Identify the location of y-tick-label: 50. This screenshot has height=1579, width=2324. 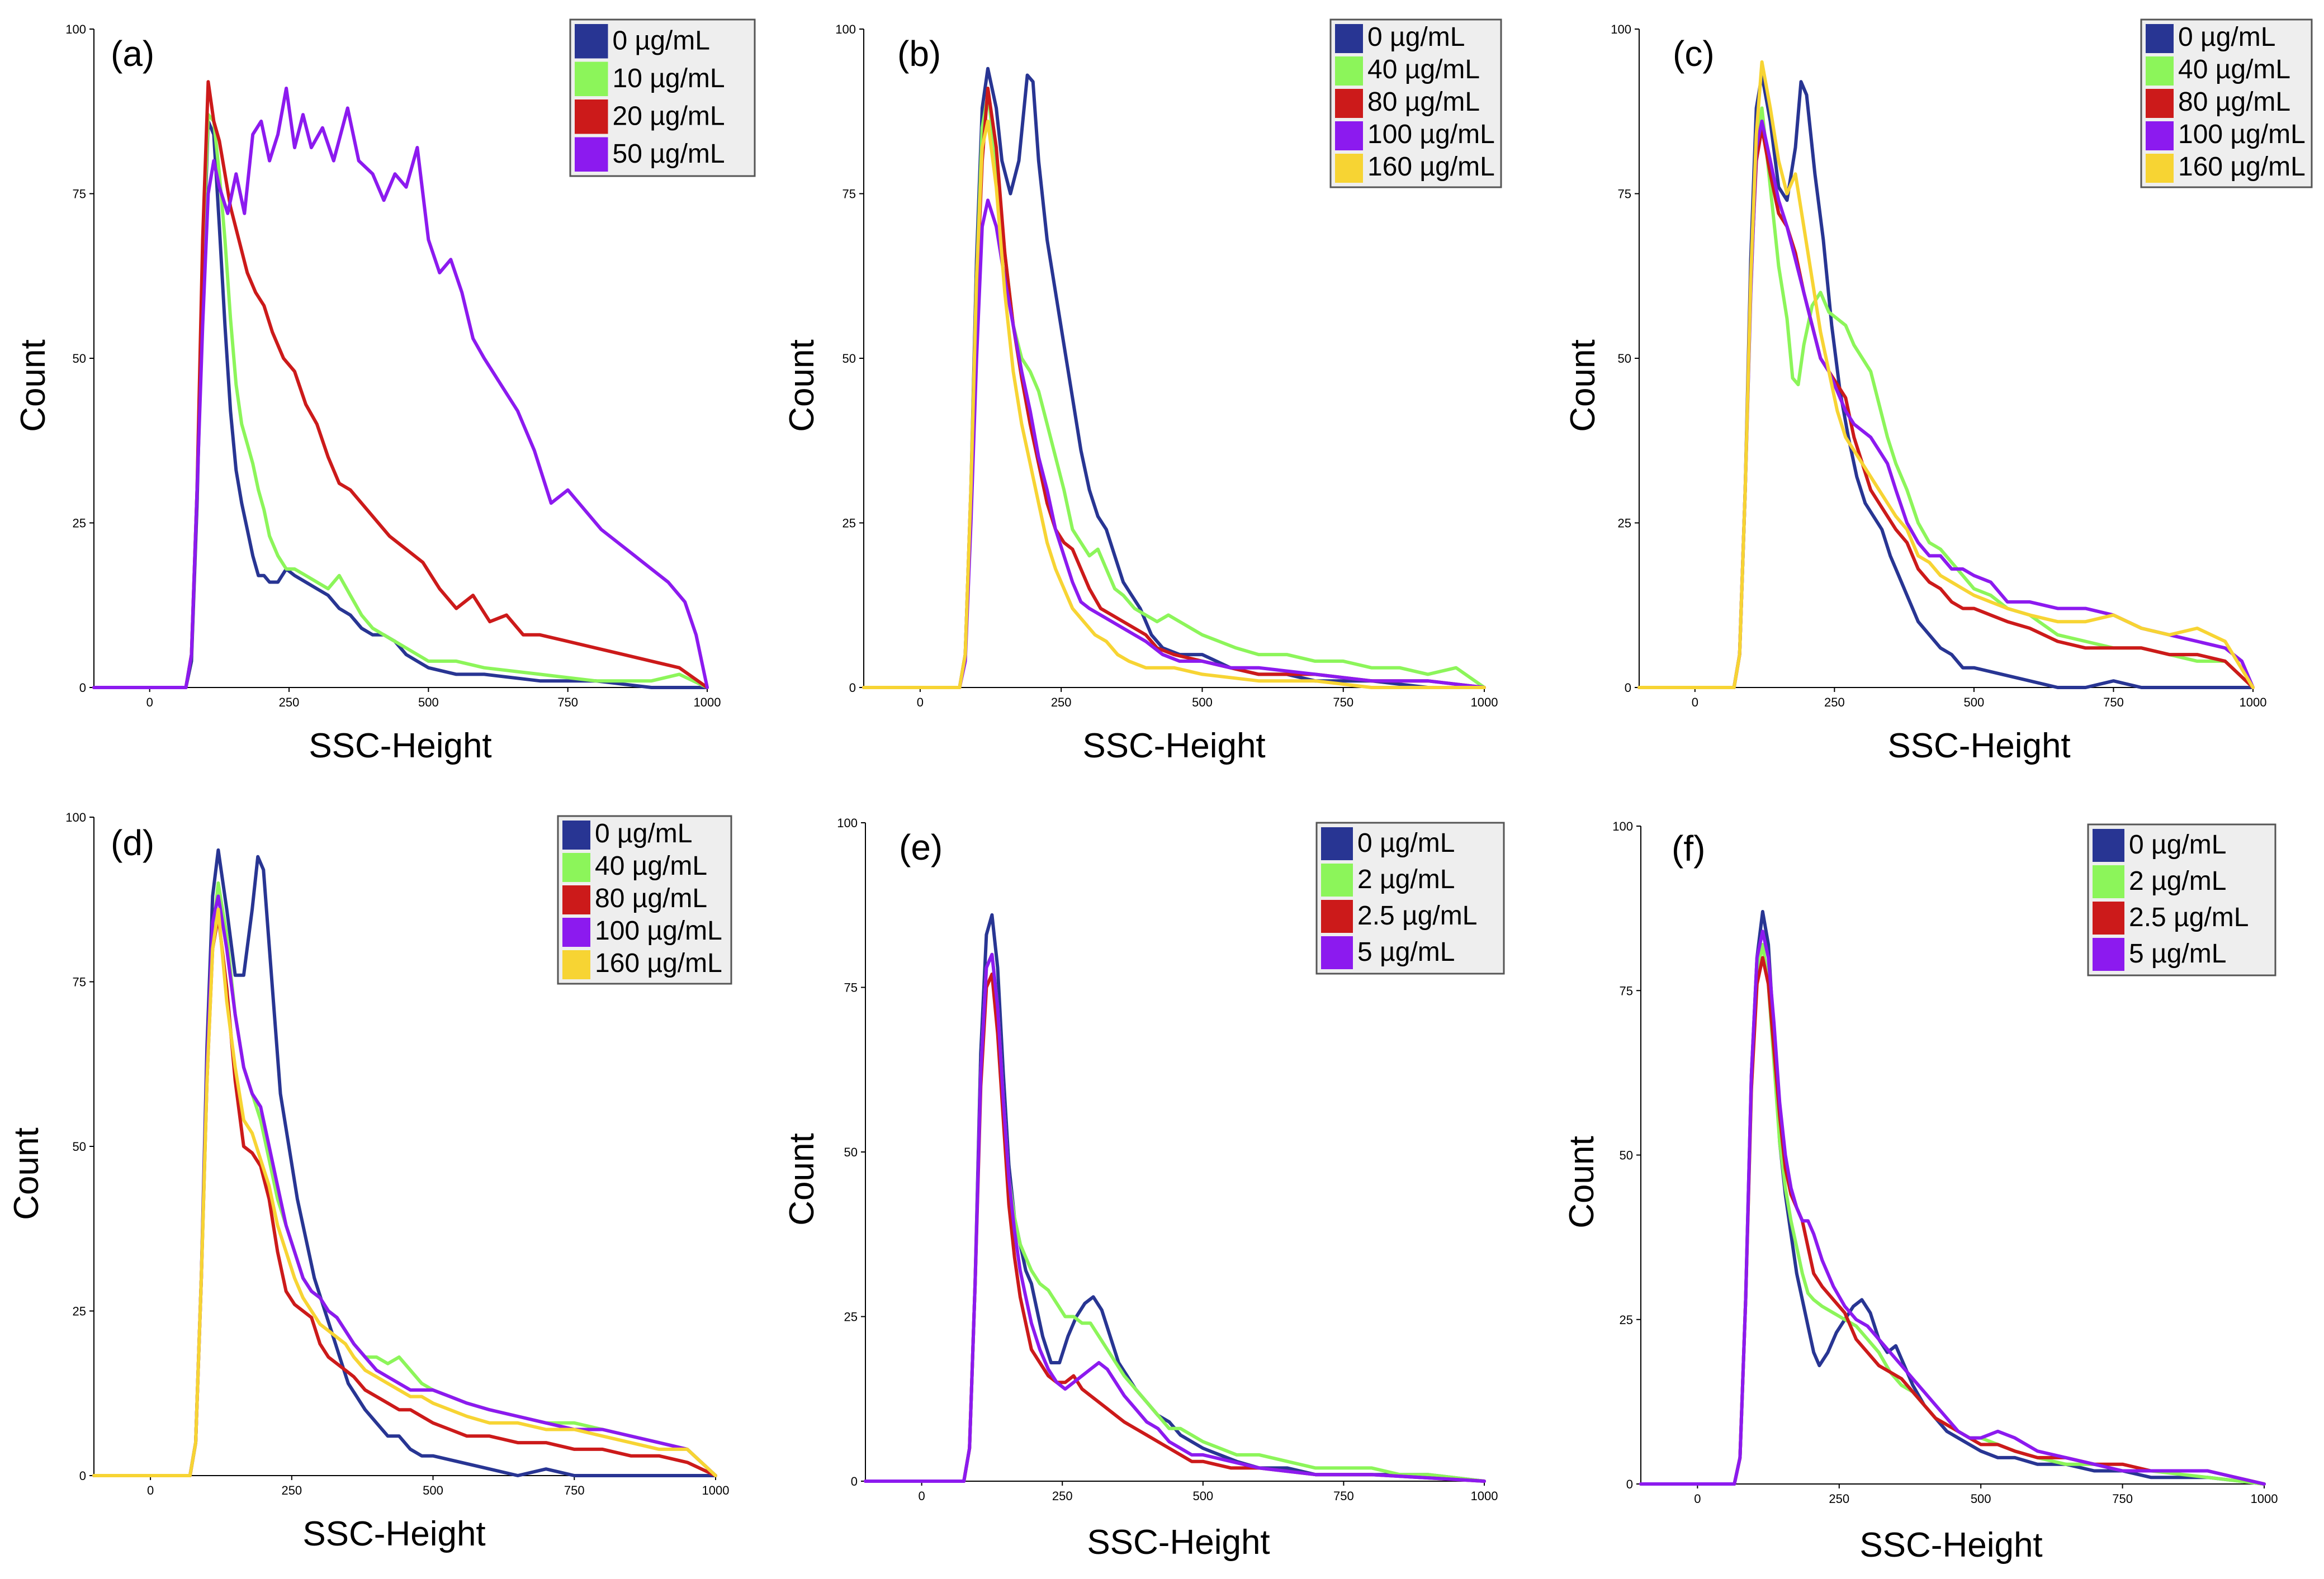
(851, 1152).